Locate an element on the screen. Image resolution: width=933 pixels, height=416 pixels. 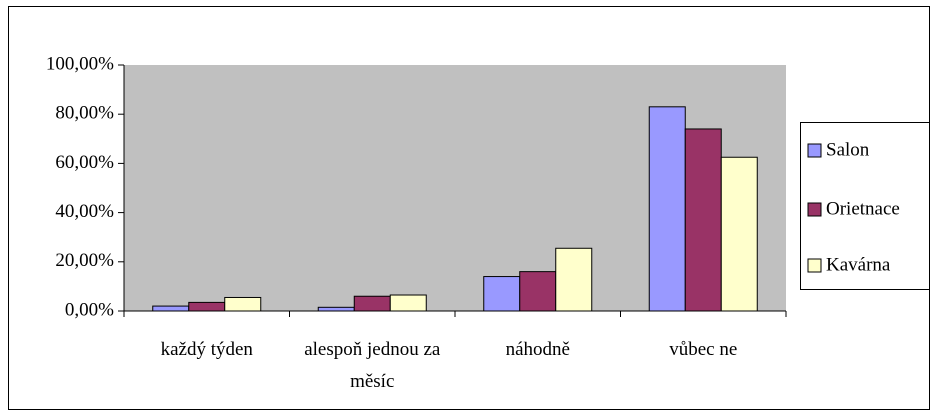
legend-label: Salon is located at coordinates (848, 149).